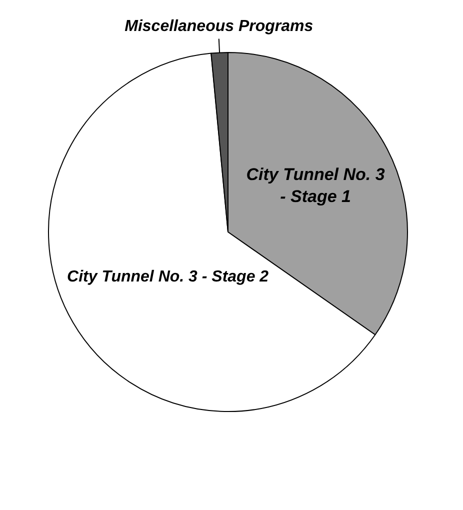  I want to click on slice-label: City Tunnel No. 3 - Stage 1, so click(316, 185).